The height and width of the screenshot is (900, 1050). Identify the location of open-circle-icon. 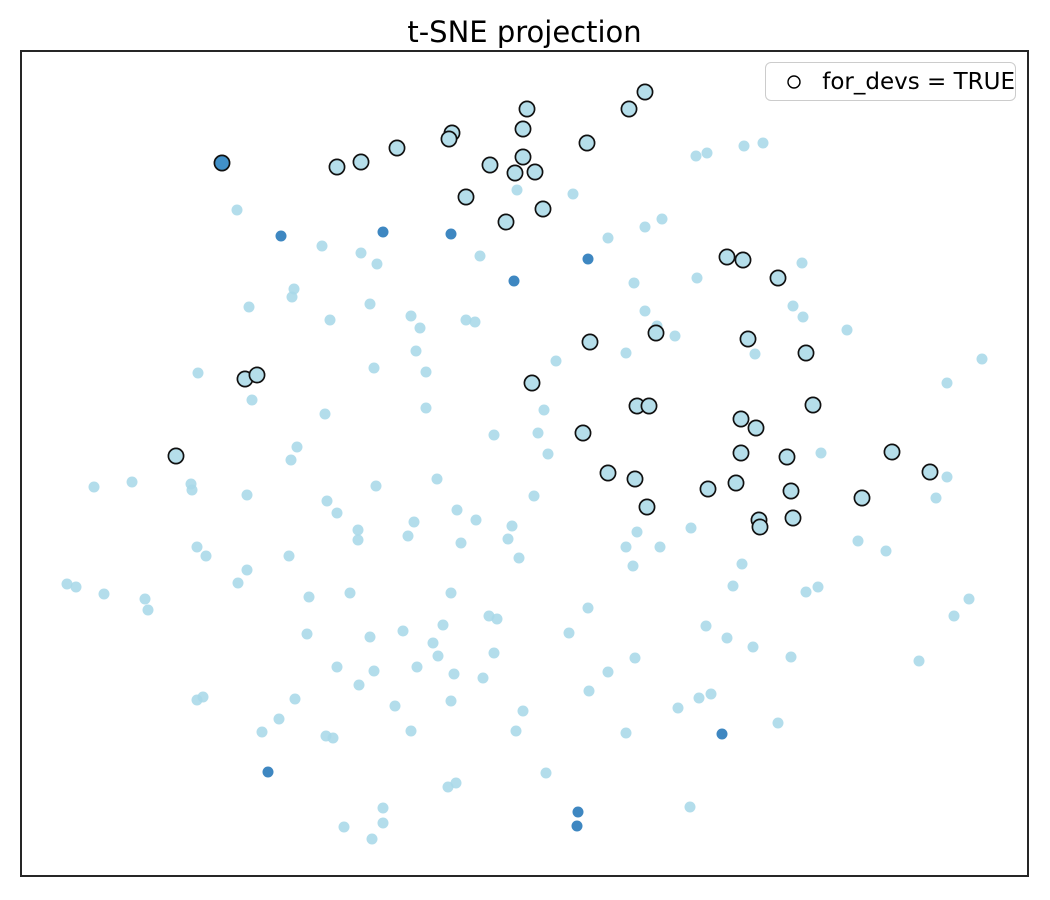
(794, 81).